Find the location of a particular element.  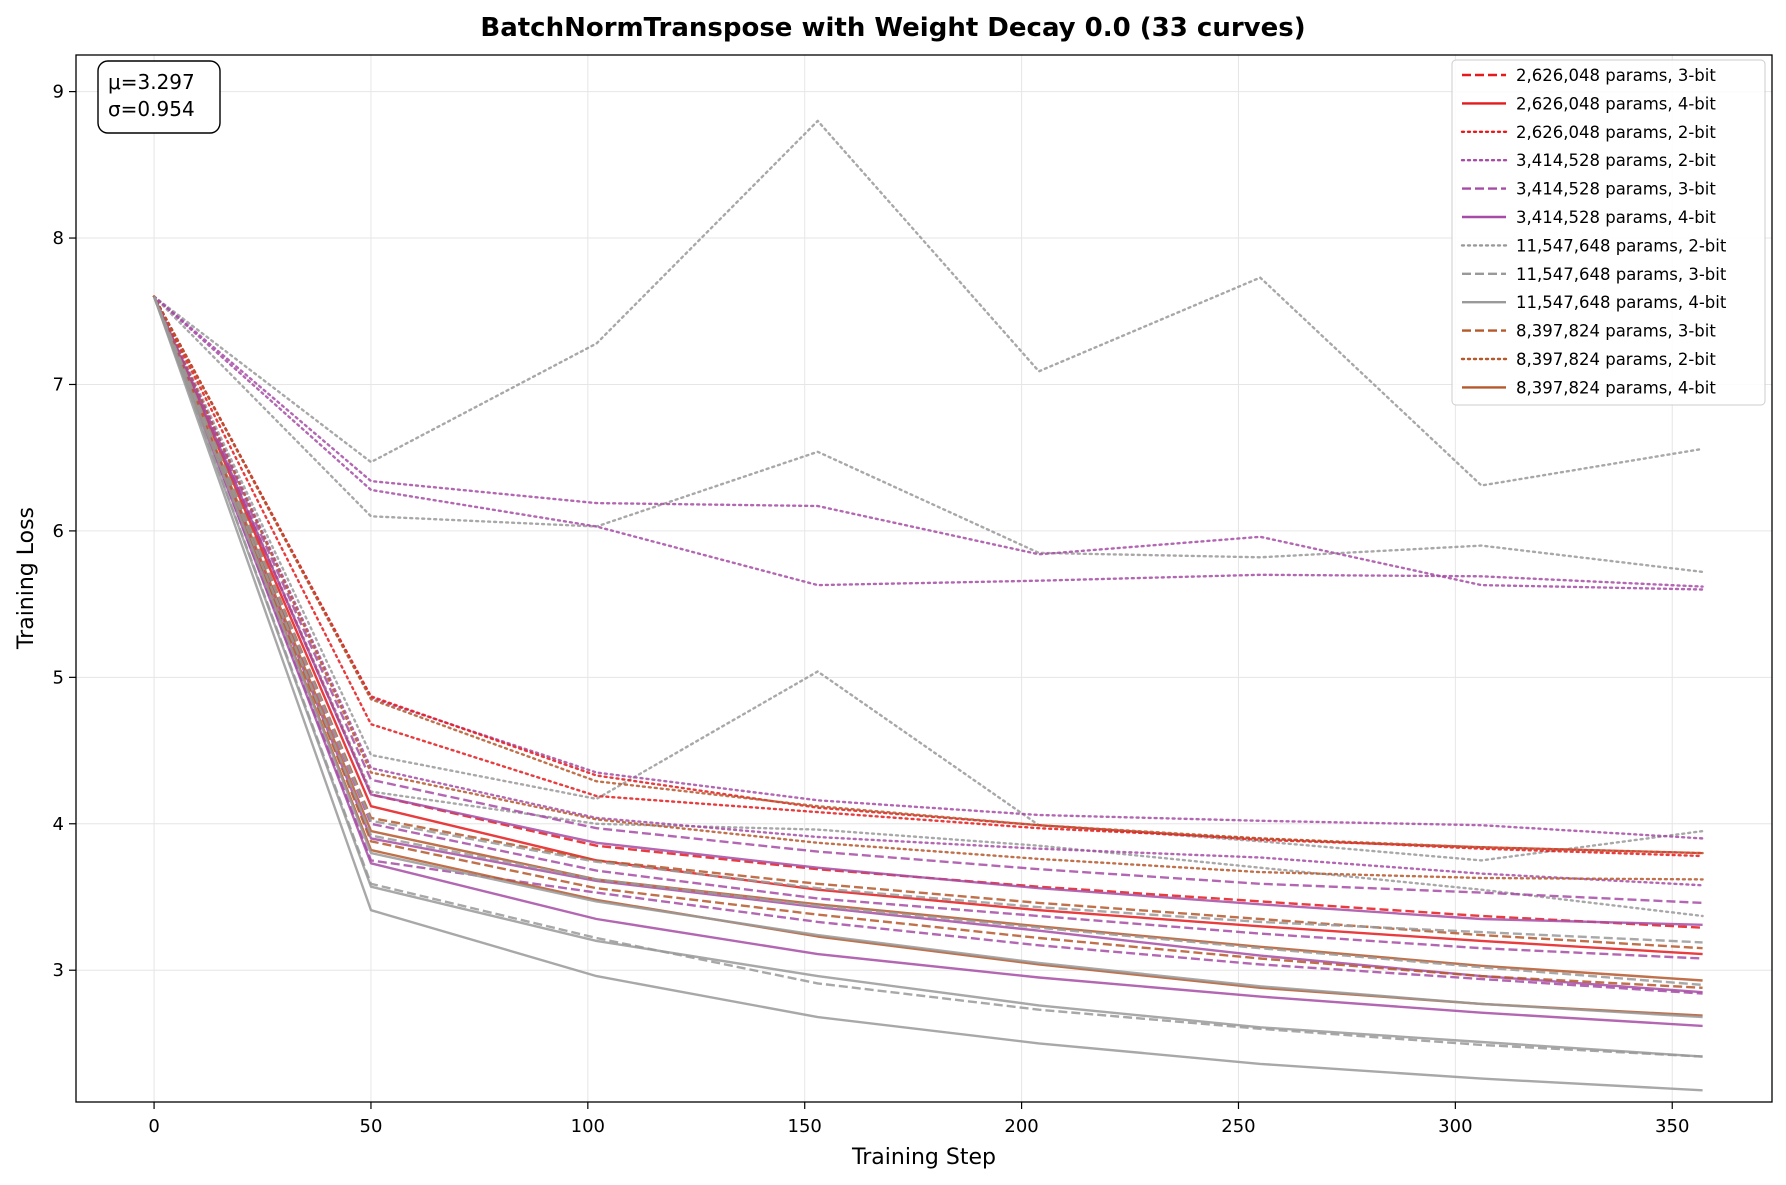

legend-label: 2,626,048 params, 4-bit is located at coordinates (1616, 103).